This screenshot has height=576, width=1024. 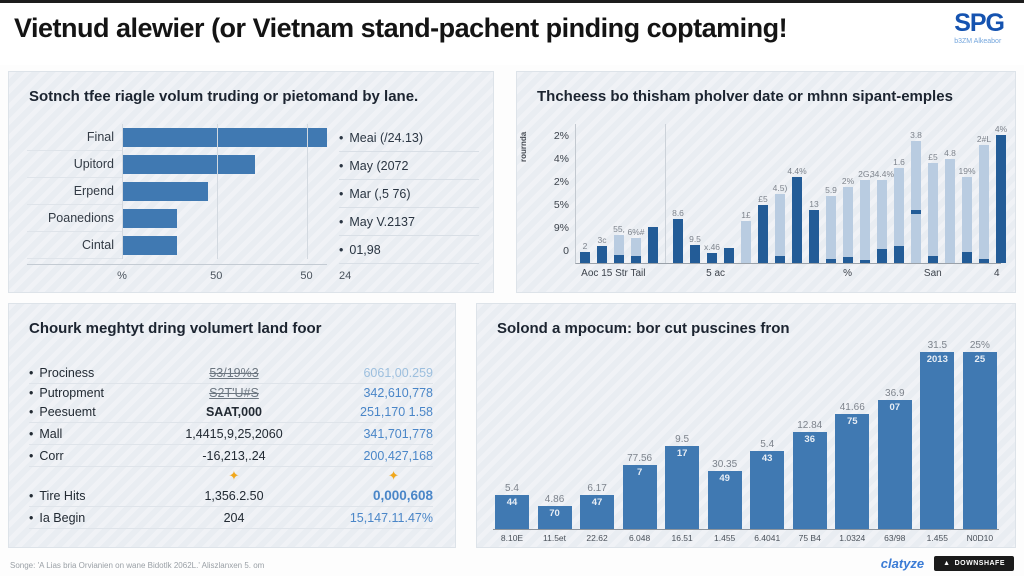 What do you see at coordinates (865, 216) in the screenshot?
I see `bar: 2G,` at bounding box center [865, 216].